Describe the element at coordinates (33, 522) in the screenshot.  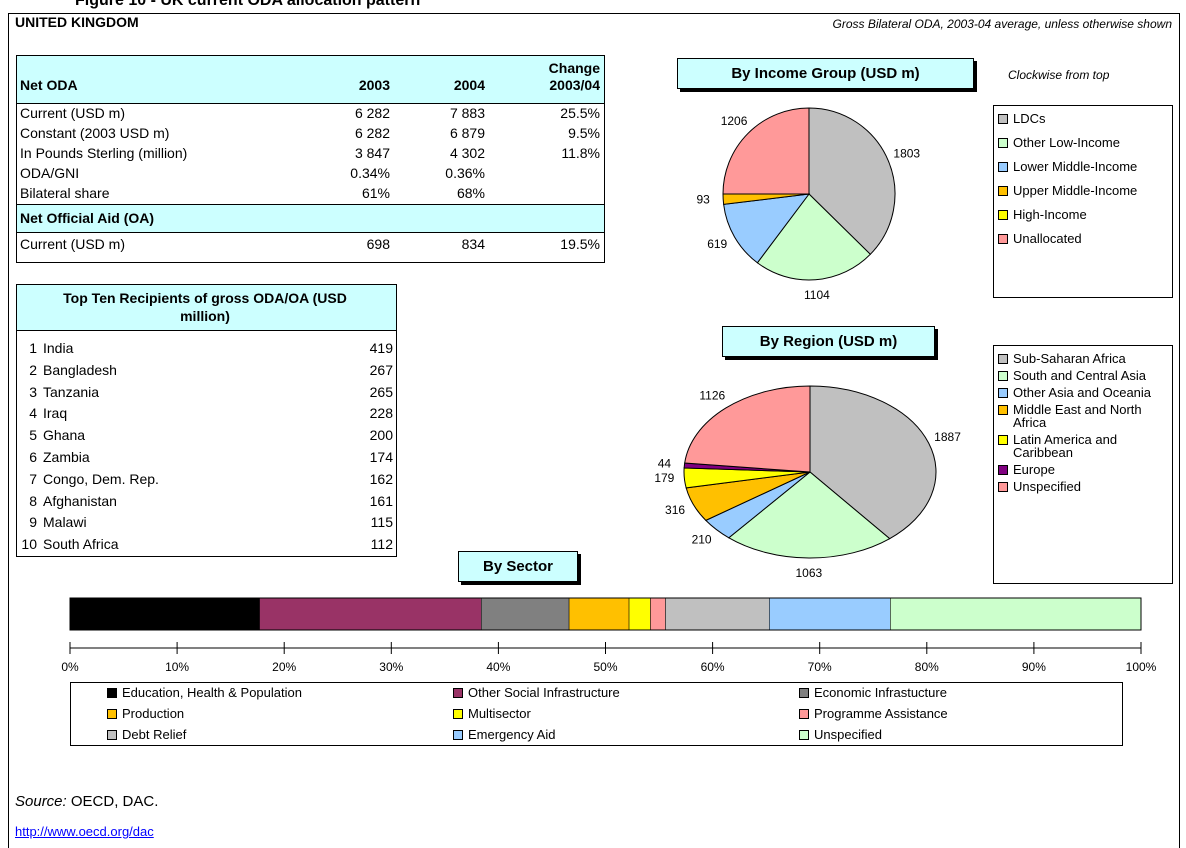
I see `rank: 9` at that location.